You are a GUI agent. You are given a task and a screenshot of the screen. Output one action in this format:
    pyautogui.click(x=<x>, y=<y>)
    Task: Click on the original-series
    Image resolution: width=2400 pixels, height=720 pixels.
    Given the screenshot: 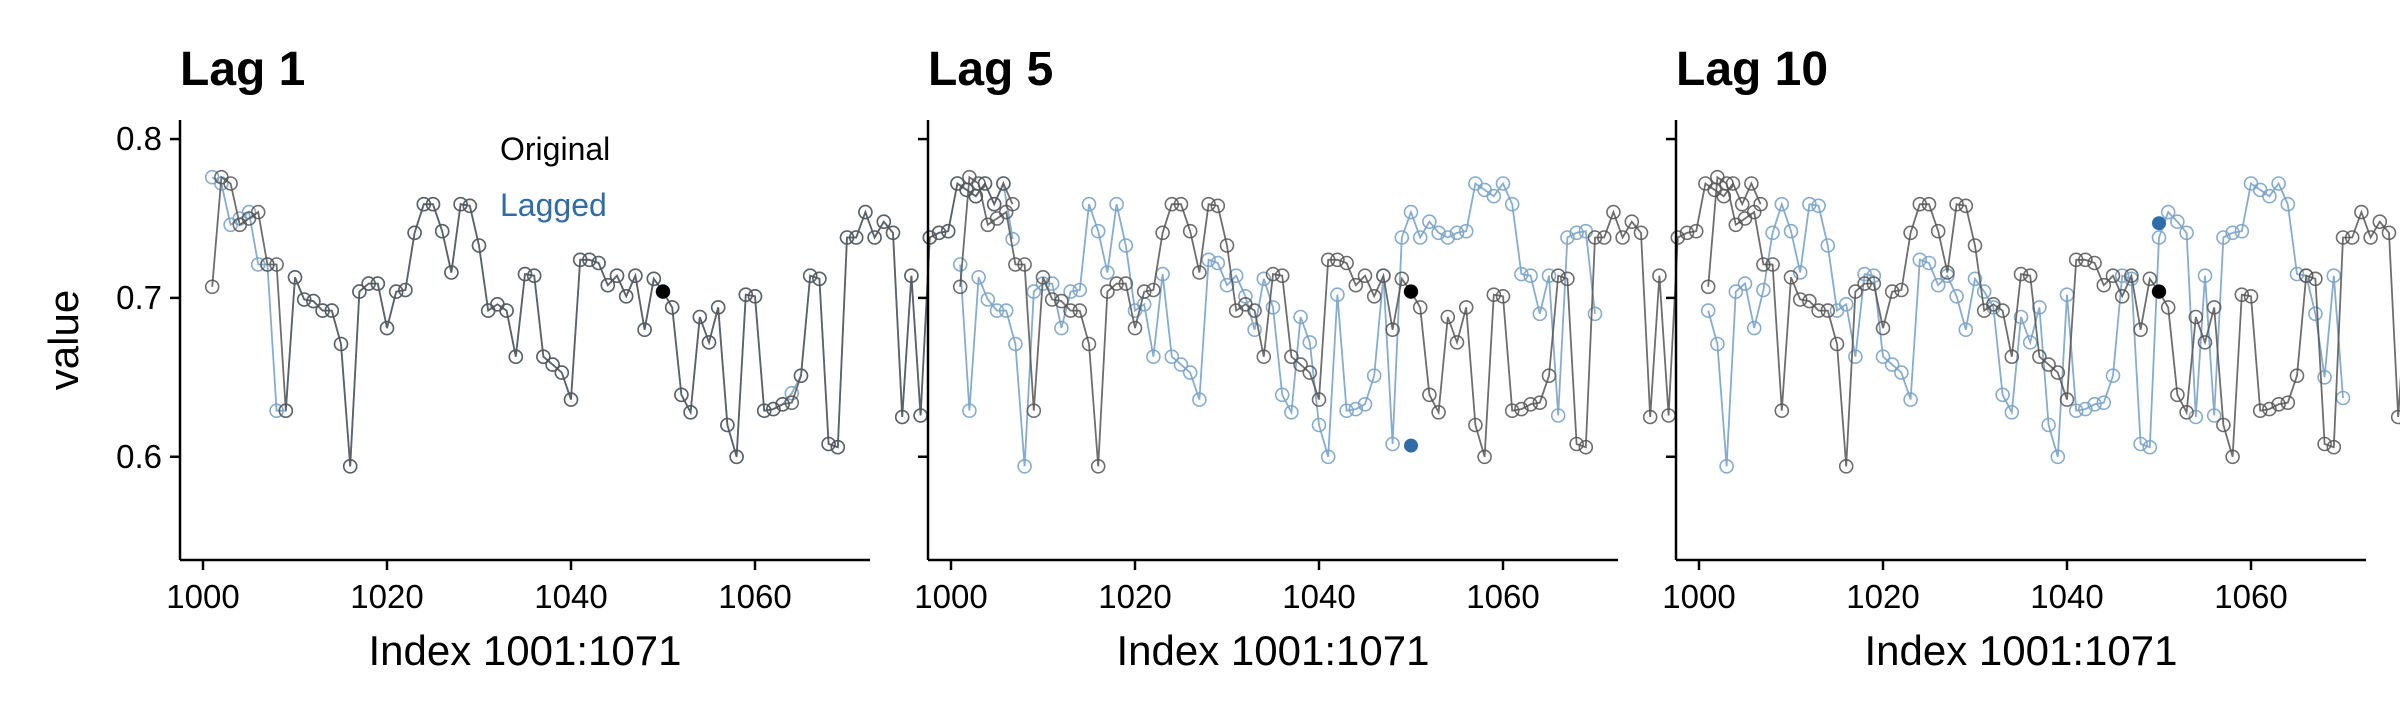 What is the action you would take?
    pyautogui.click(x=2050, y=321)
    